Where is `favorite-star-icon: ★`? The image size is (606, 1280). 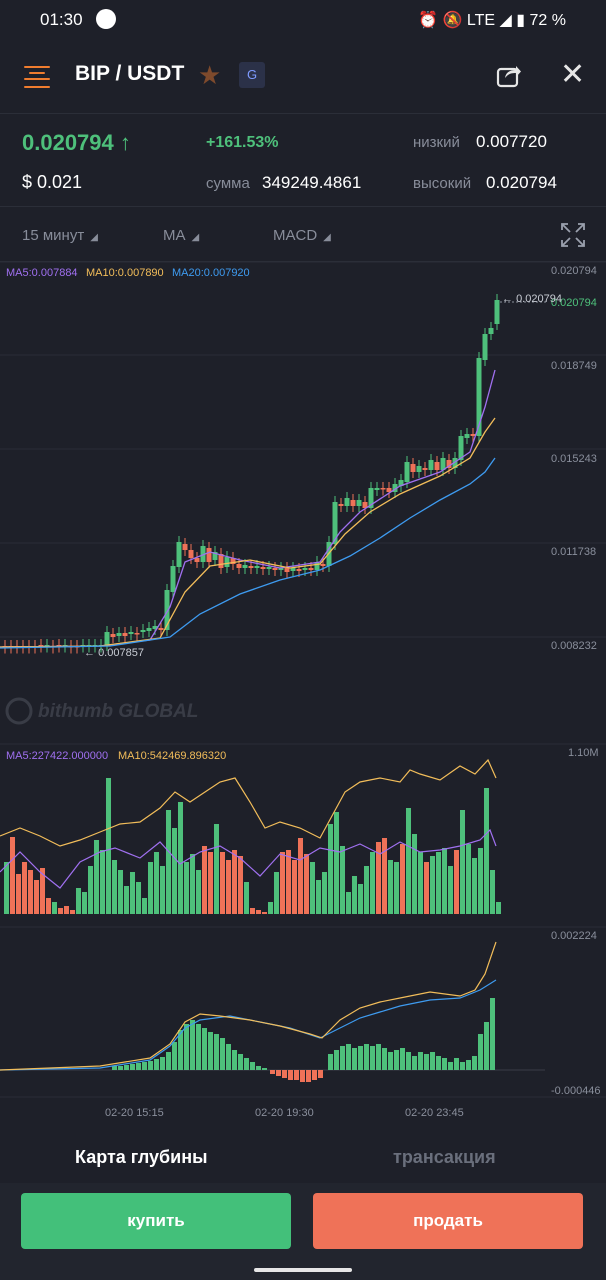
favorite-star-icon: ★ is located at coordinates (210, 75).